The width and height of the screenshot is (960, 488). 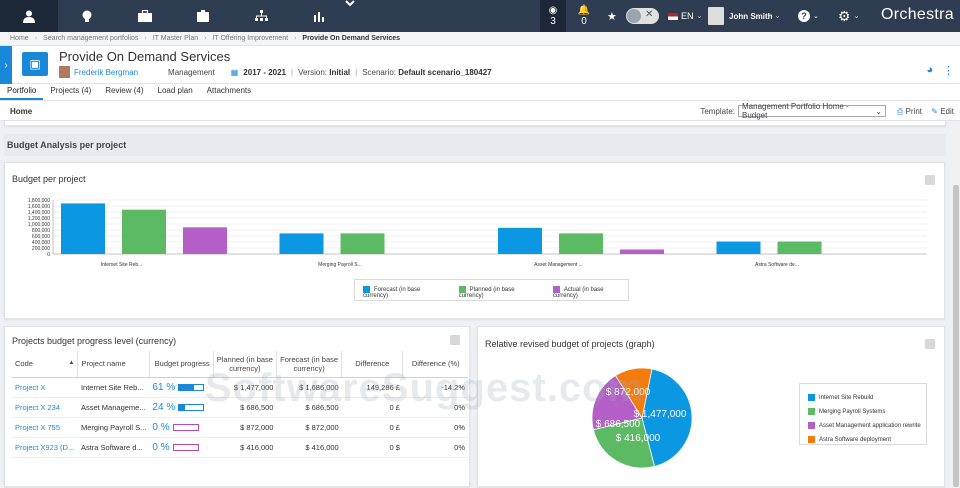 What do you see at coordinates (435, 364) in the screenshot?
I see `column-header-difference-pct: Difference (%)` at bounding box center [435, 364].